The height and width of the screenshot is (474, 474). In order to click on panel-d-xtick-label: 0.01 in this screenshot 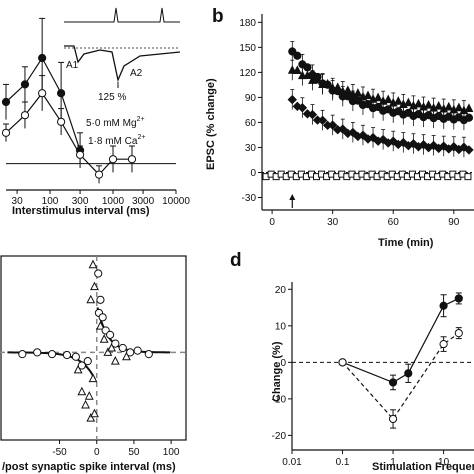, I will do `click(292, 462)`.